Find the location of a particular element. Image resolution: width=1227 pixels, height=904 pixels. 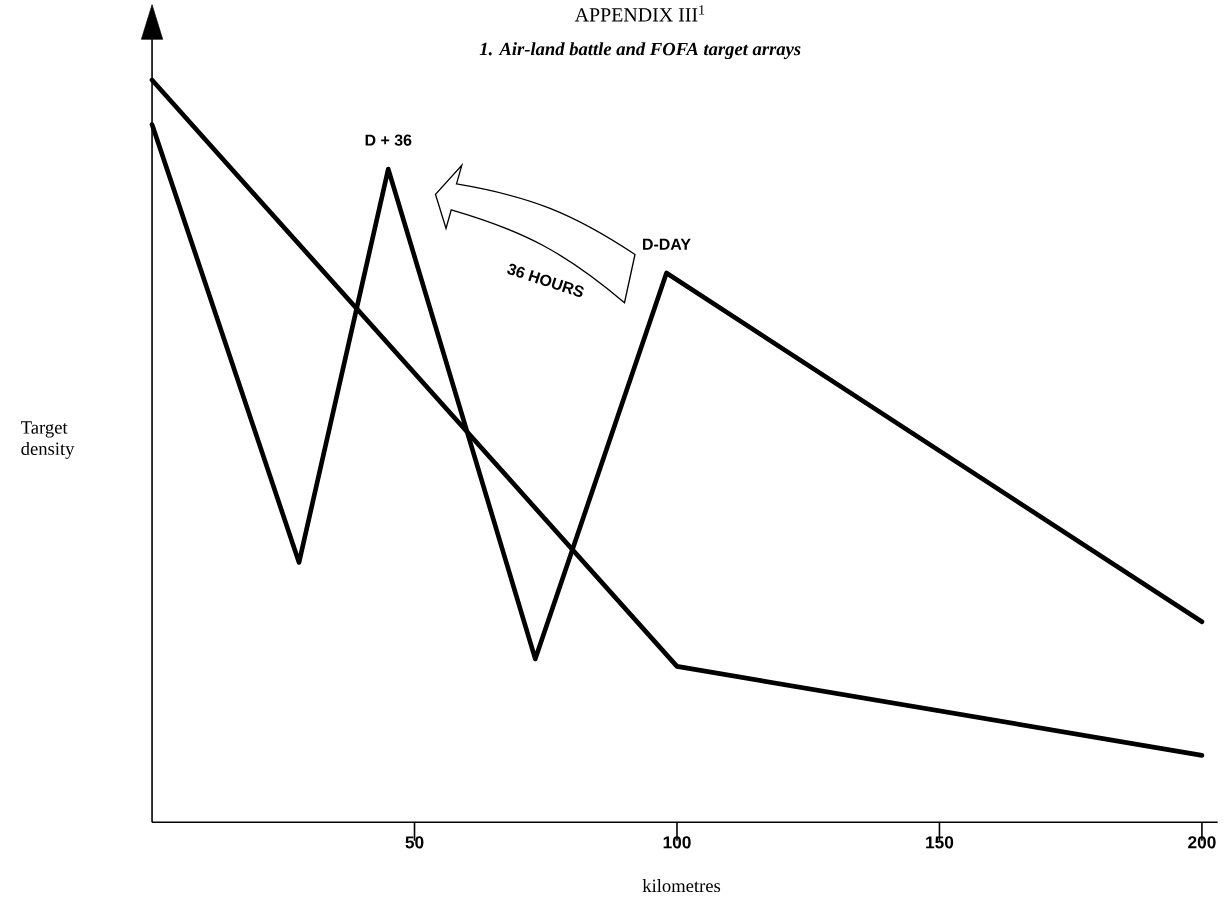

annotation: 36 HOURS is located at coordinates (545, 280).